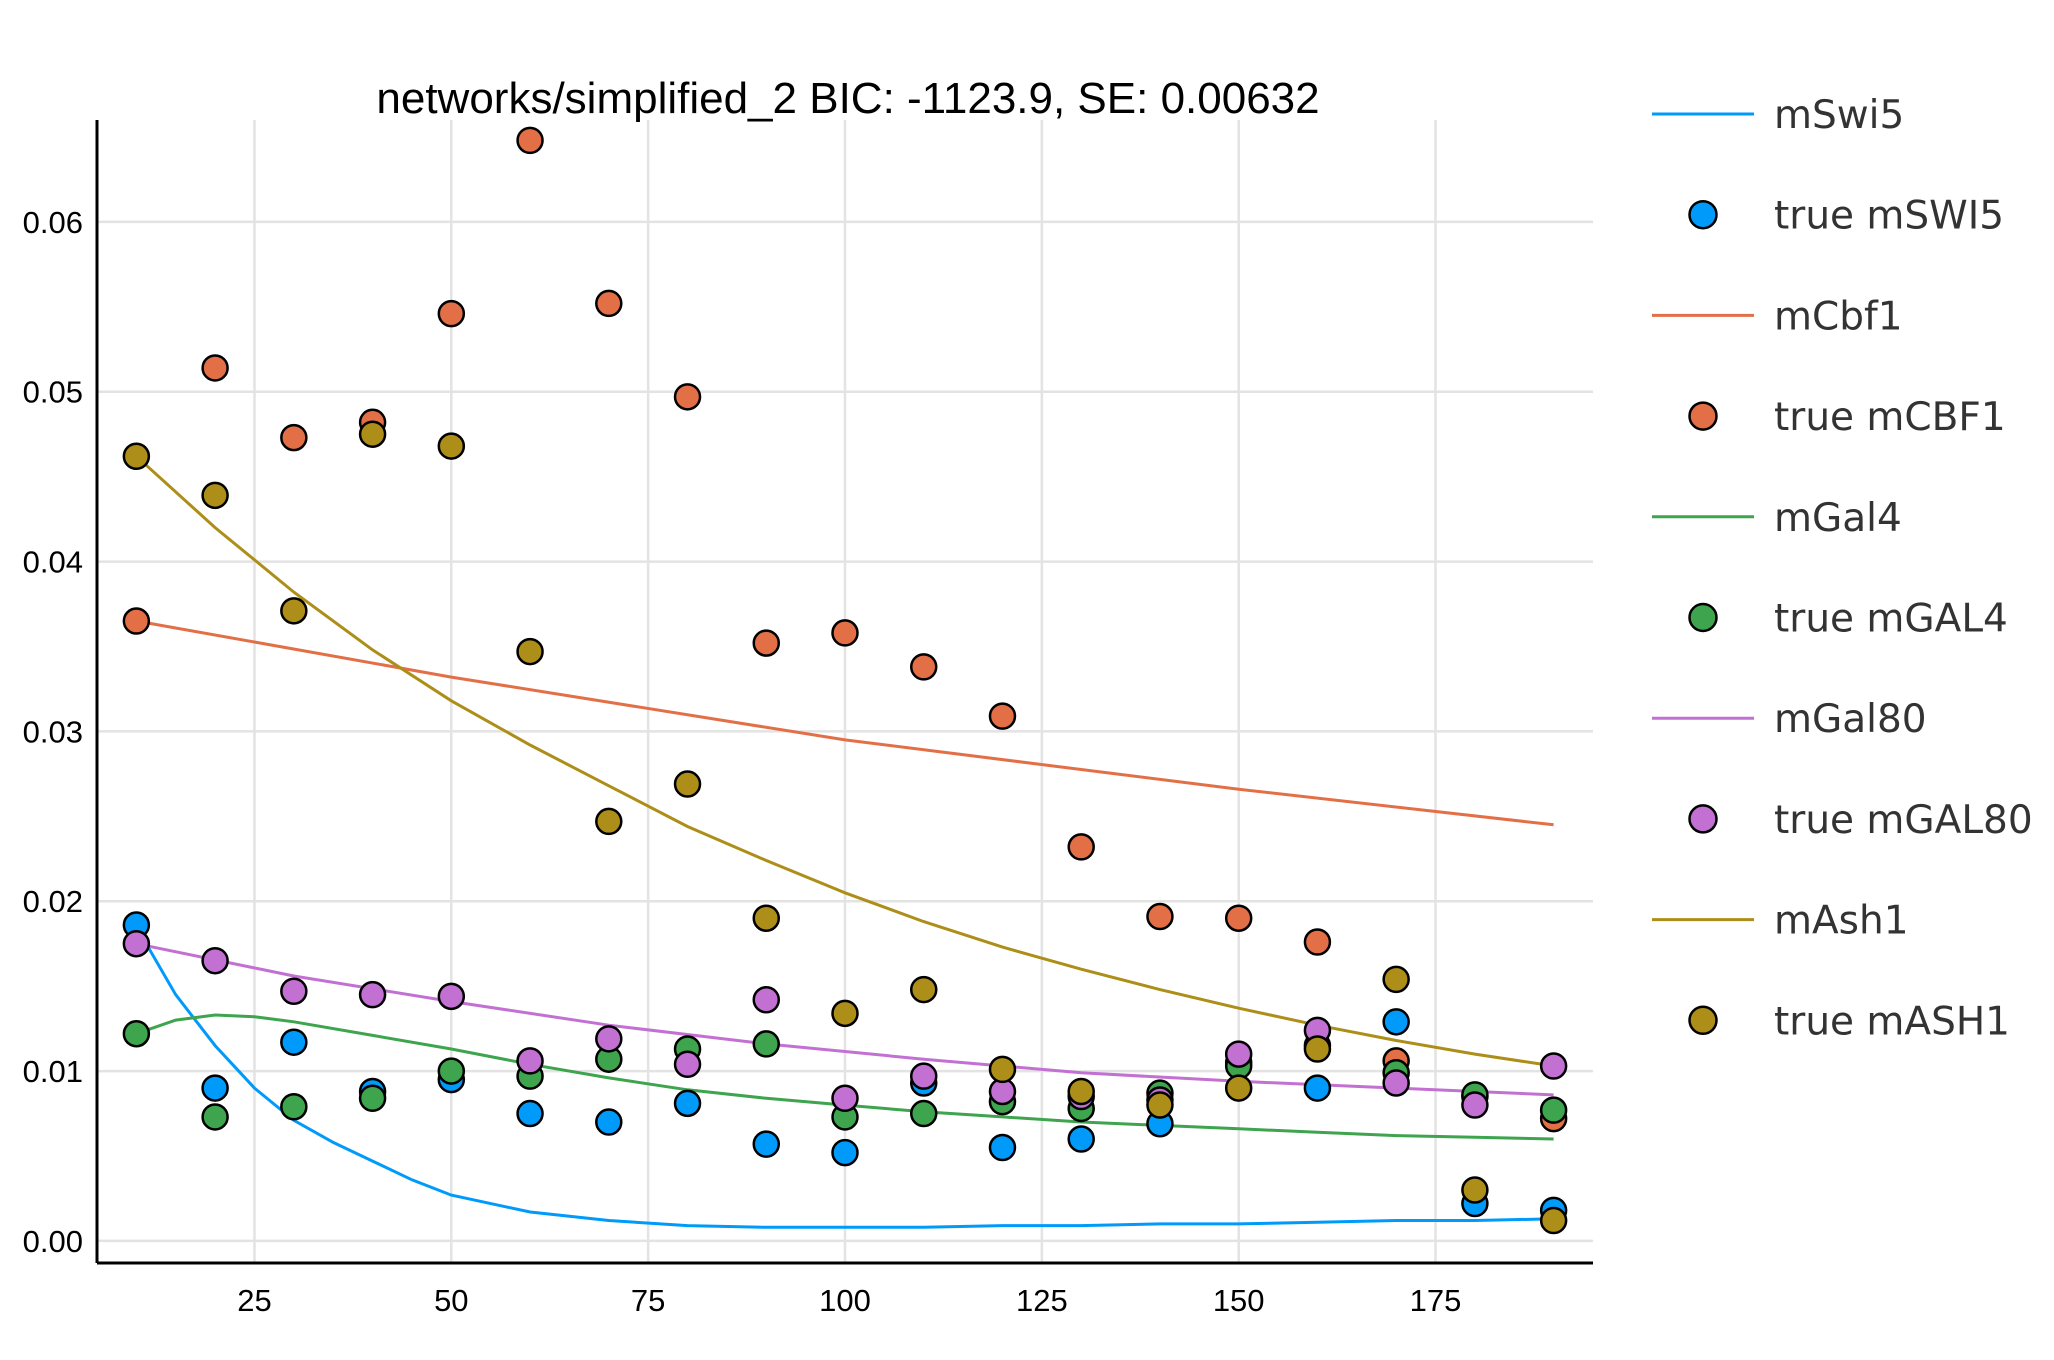  I want to click on x-tick-label: 50, so click(451, 1300).